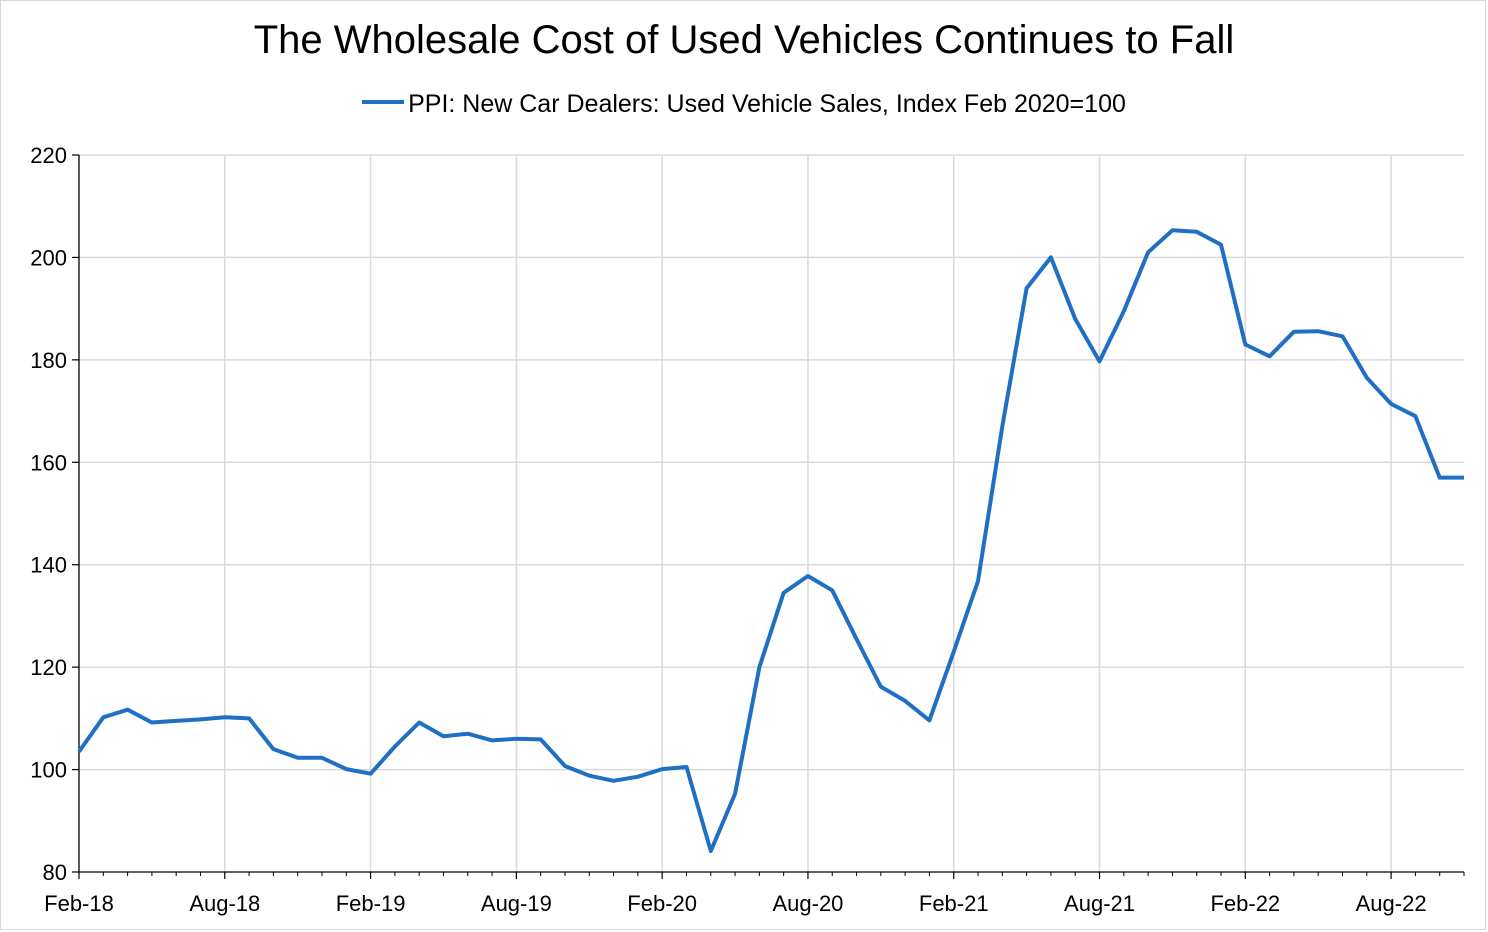 This screenshot has height=932, width=1488. What do you see at coordinates (807, 903) in the screenshot?
I see `x-tick-label: Aug-20` at bounding box center [807, 903].